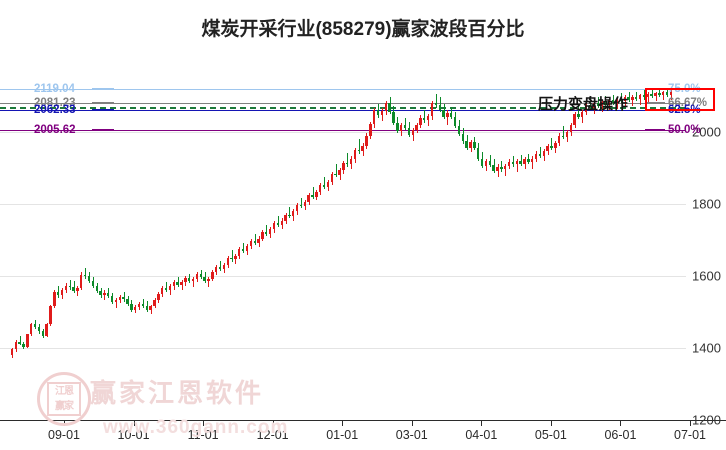  What do you see at coordinates (55, 102) in the screenshot?
I see `fib-price-label: 2081.23` at bounding box center [55, 102].